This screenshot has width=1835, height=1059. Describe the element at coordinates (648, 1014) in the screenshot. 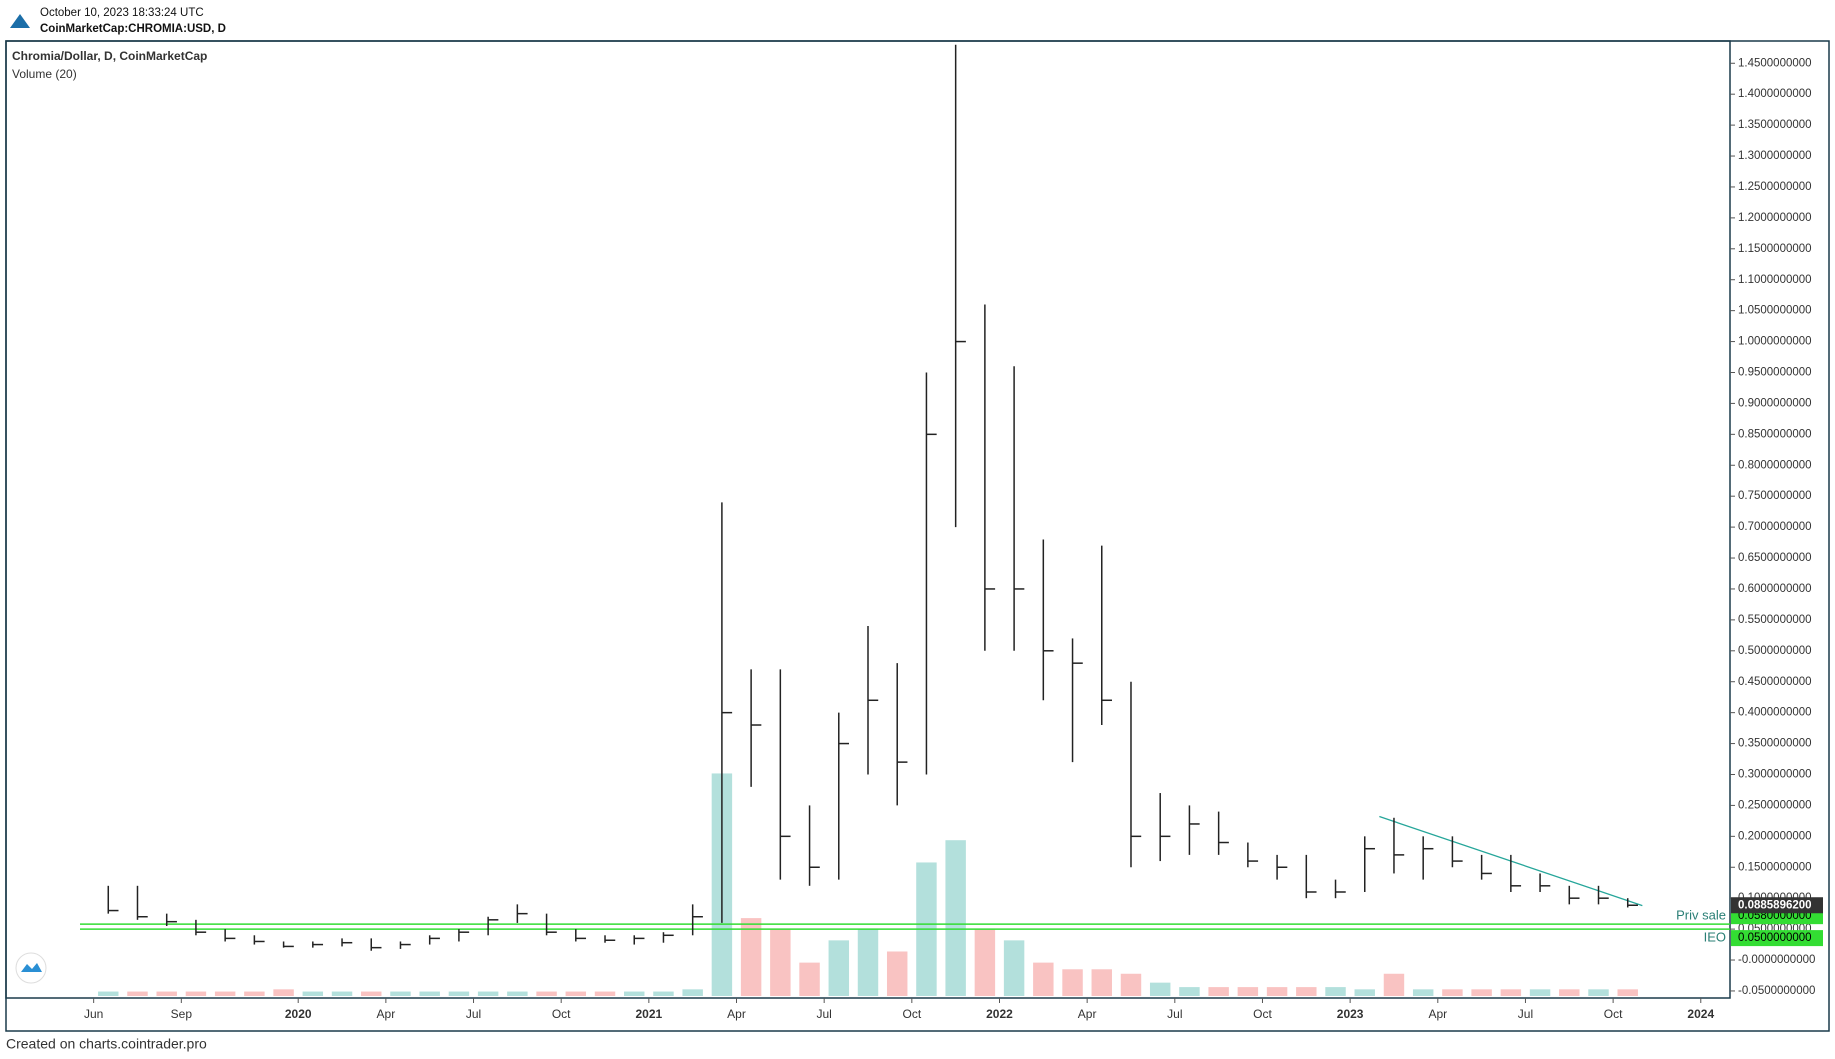

I see `x-tick-label: 2021` at that location.